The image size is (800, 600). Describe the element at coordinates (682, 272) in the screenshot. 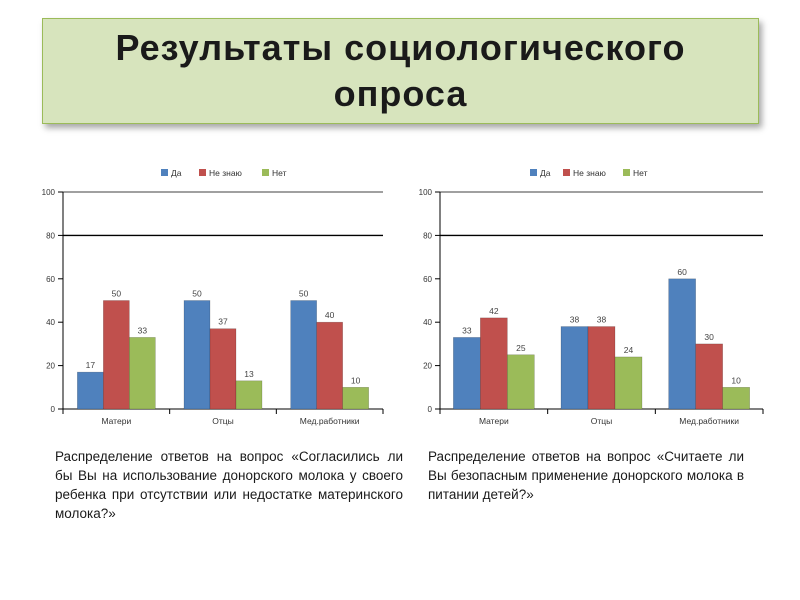

I see `chart2-bar-label-2-0: 60` at that location.